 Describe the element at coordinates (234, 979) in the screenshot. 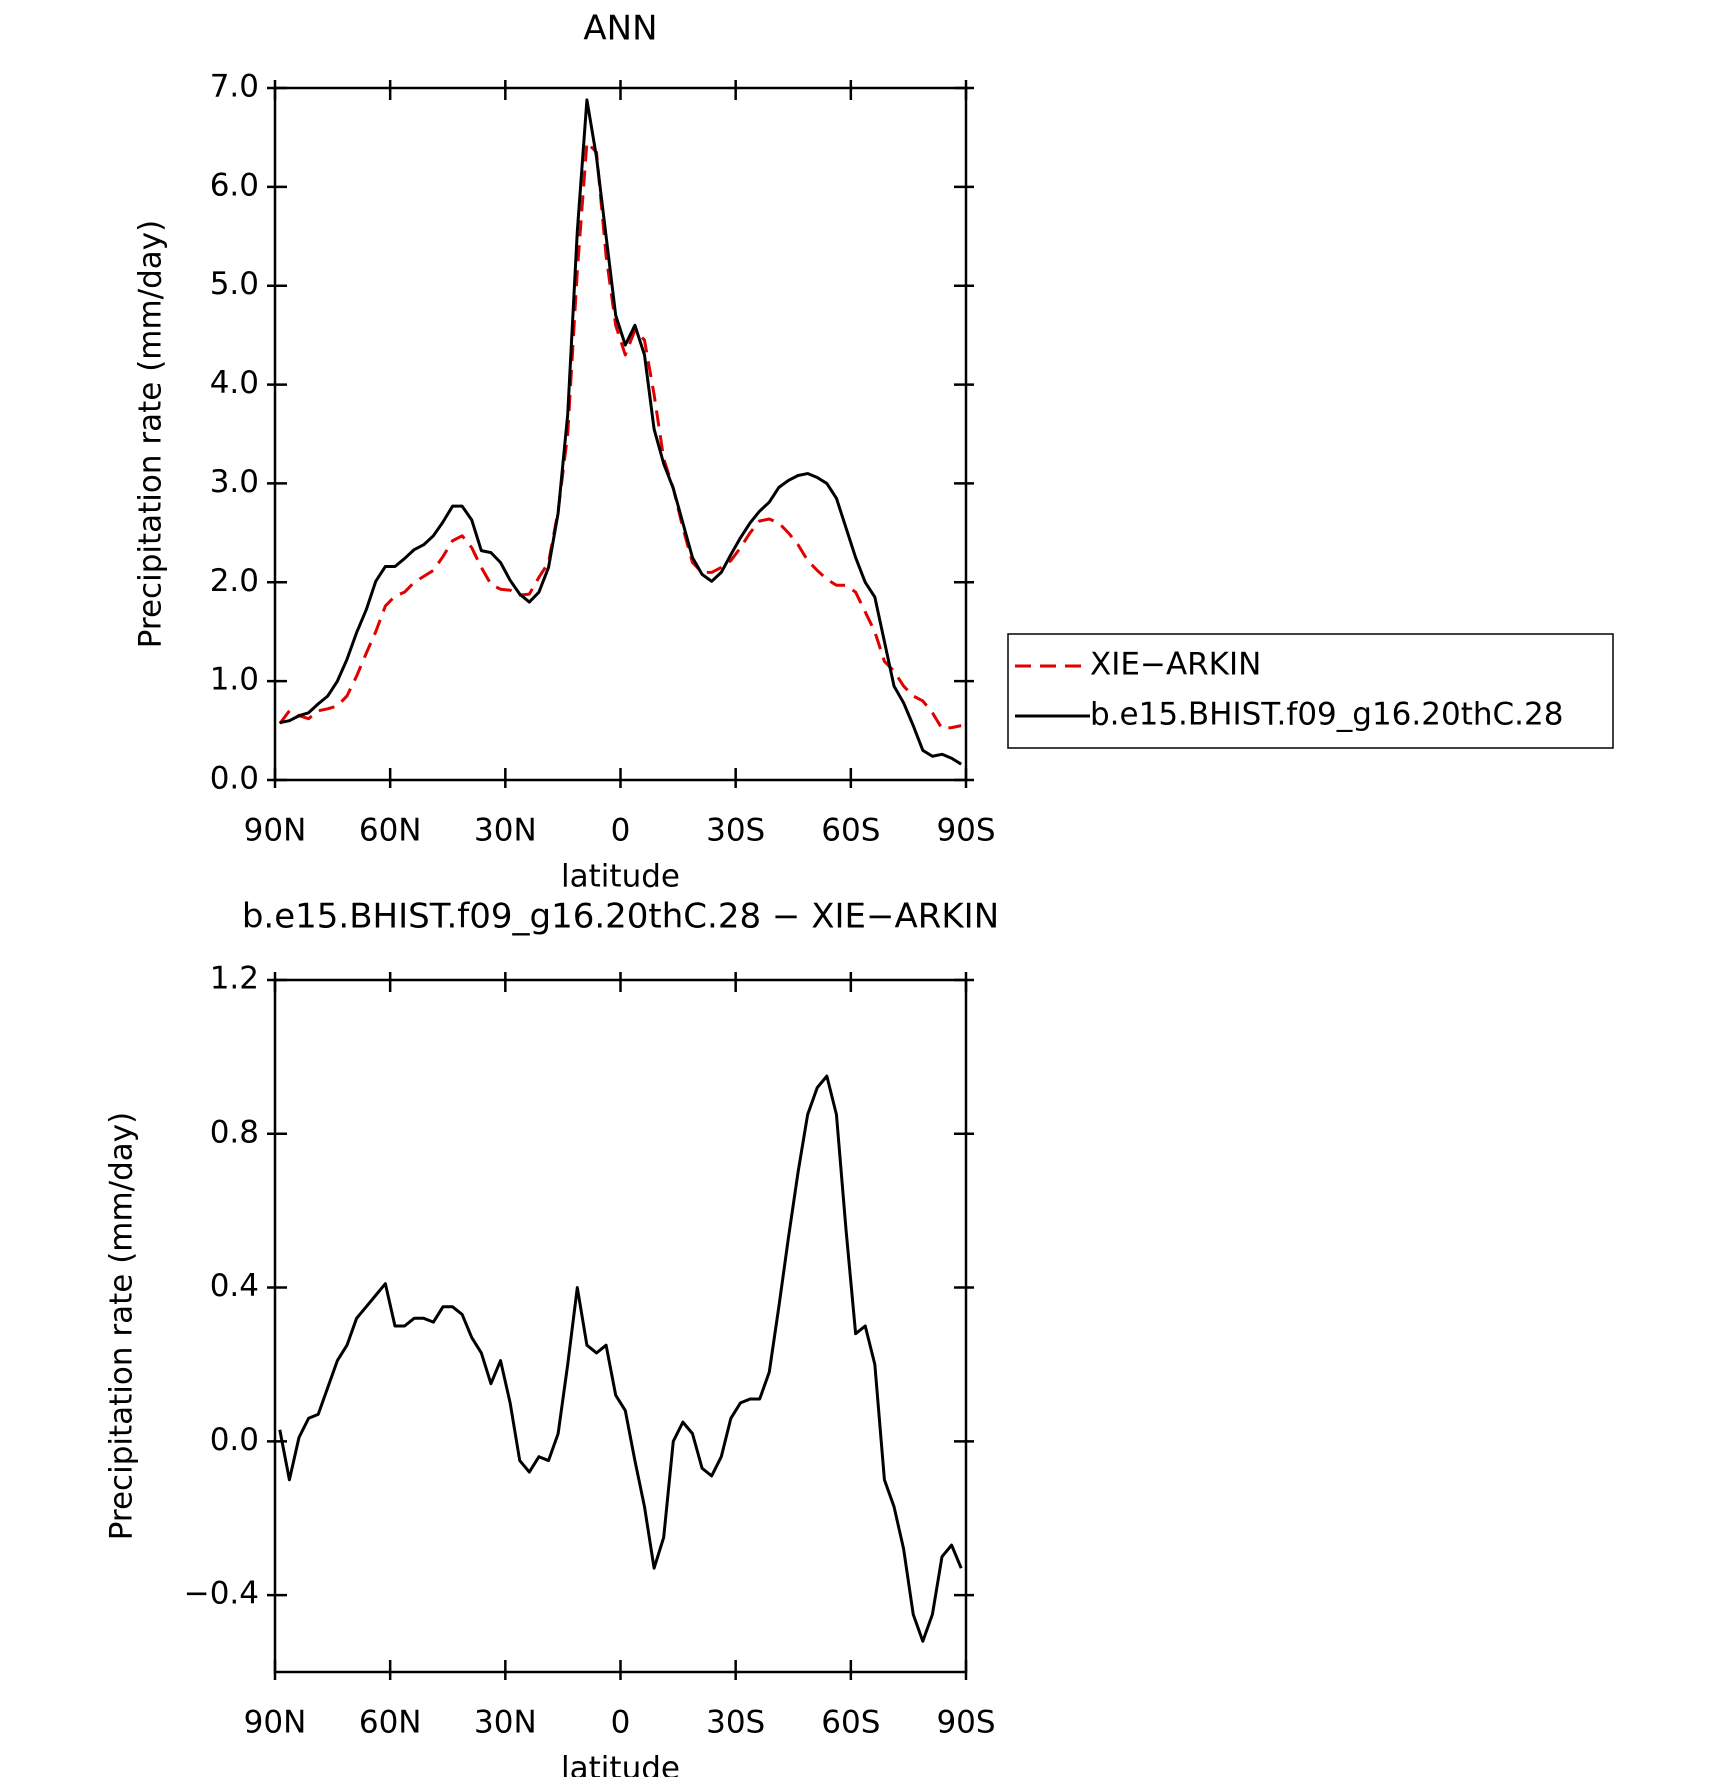

I see `y-tick-label: 1.2` at that location.